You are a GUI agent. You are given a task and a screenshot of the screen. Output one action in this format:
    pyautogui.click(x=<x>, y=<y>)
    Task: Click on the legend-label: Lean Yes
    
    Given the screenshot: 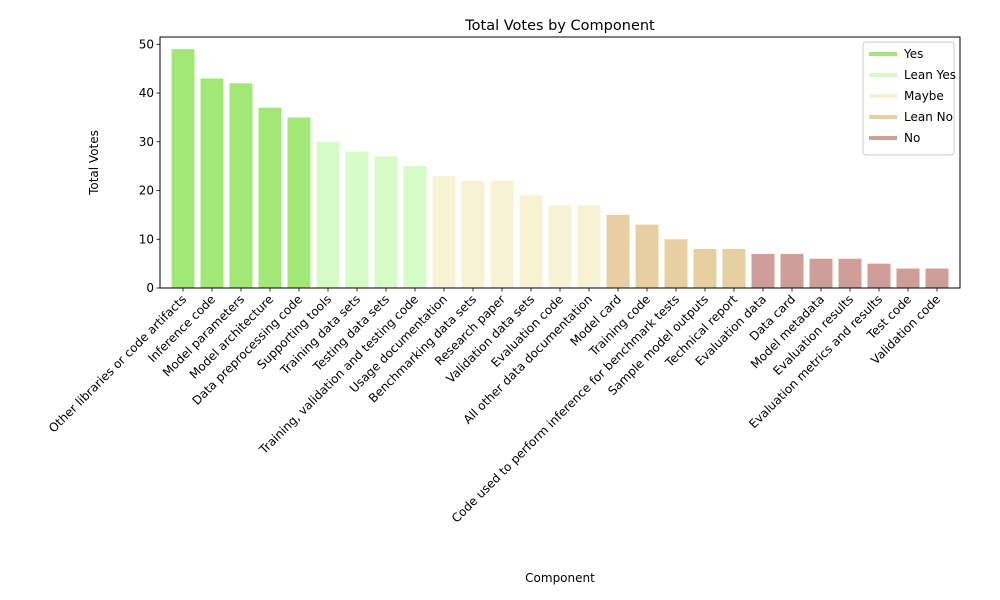 What is the action you would take?
    pyautogui.click(x=930, y=75)
    